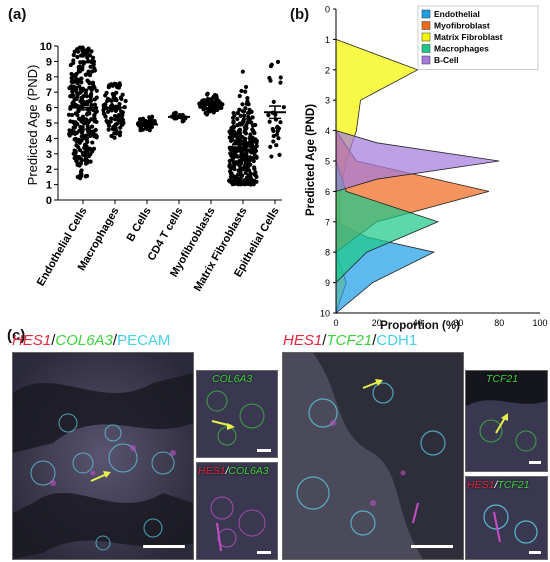 This screenshot has height=562, width=550. I want to click on y-tick-label: 7, so click(49, 93).